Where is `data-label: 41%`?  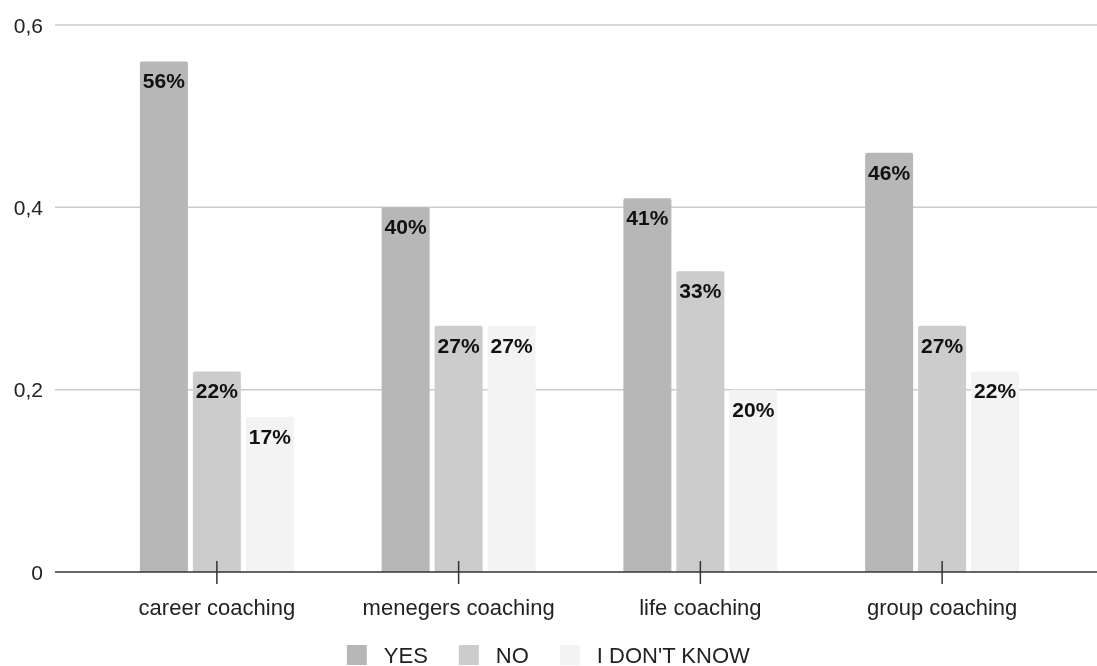
data-label: 41% is located at coordinates (647, 218).